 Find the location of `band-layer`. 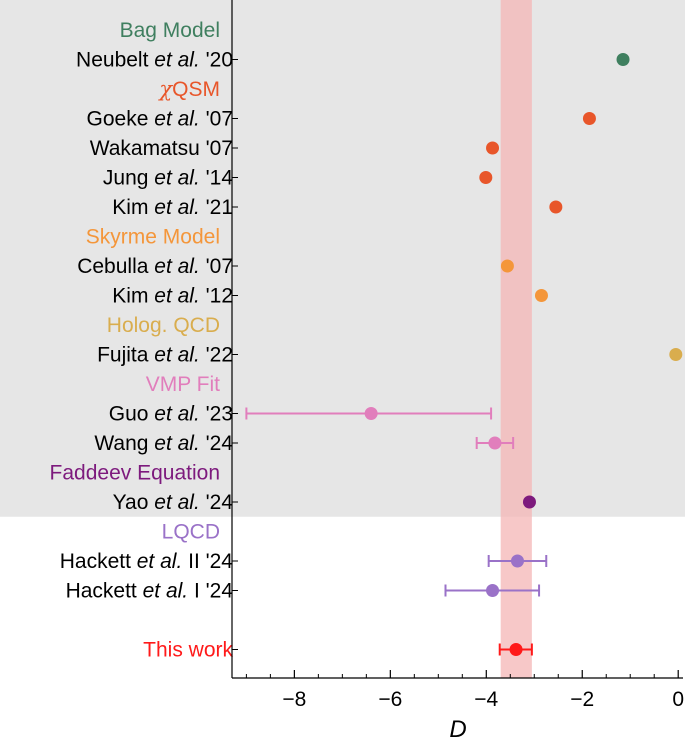

band-layer is located at coordinates (516, 339).